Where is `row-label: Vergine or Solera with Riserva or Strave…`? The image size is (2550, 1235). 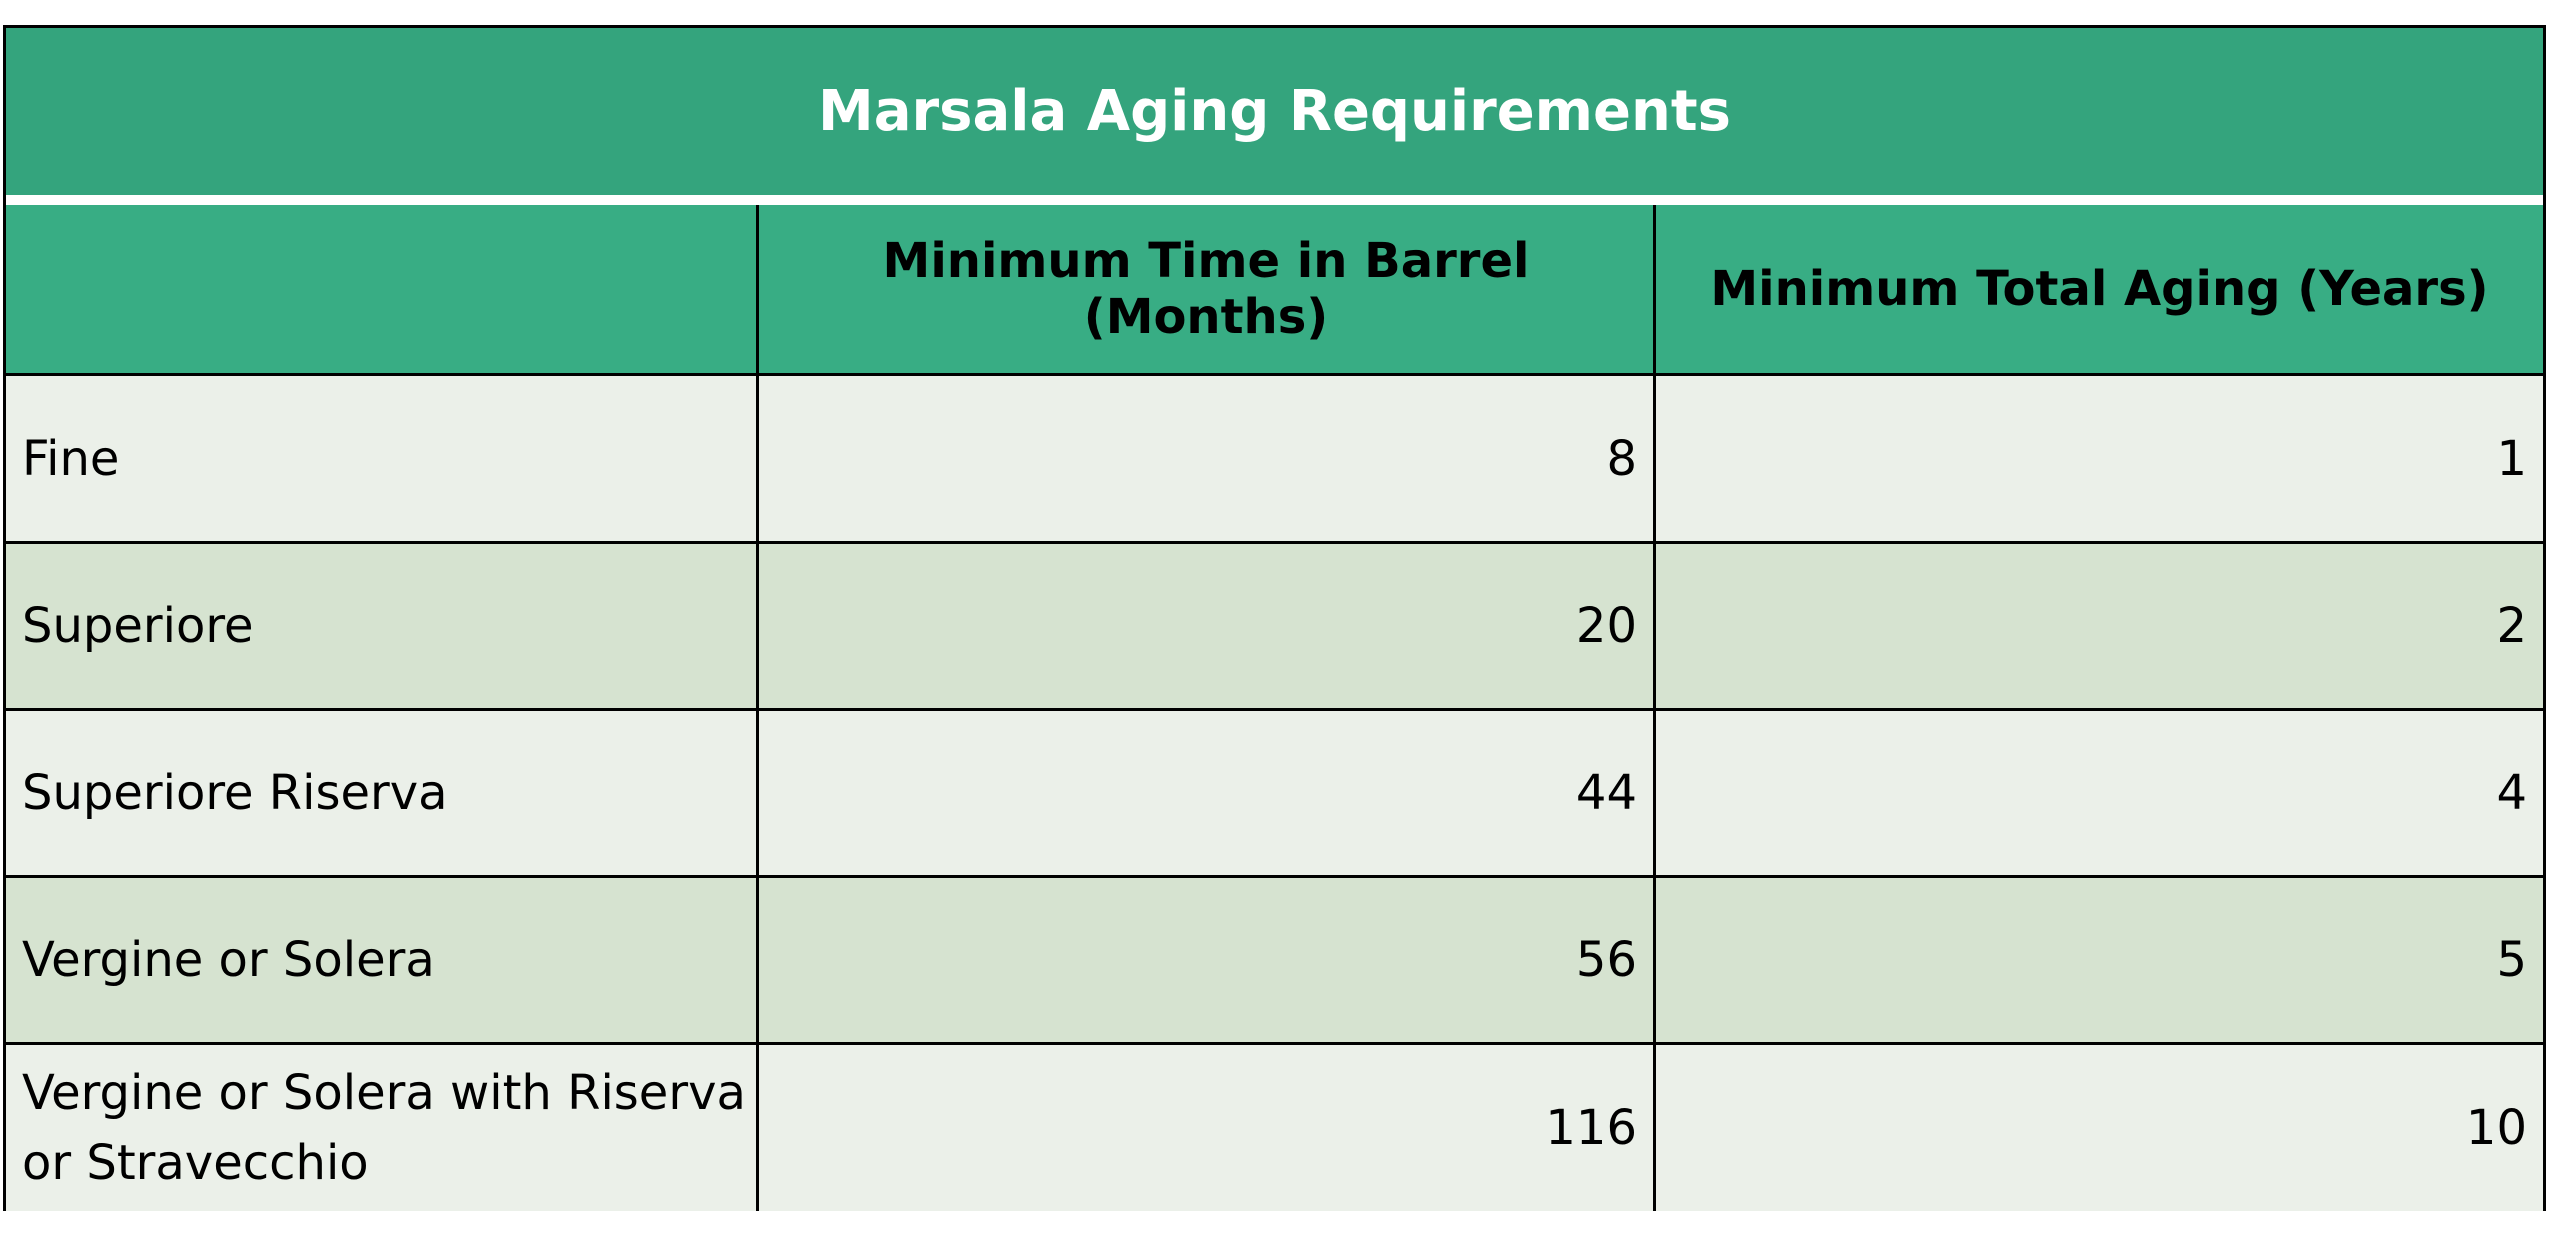
row-label: Vergine or Solera with Riserva or Strave… is located at coordinates (381, 1128).